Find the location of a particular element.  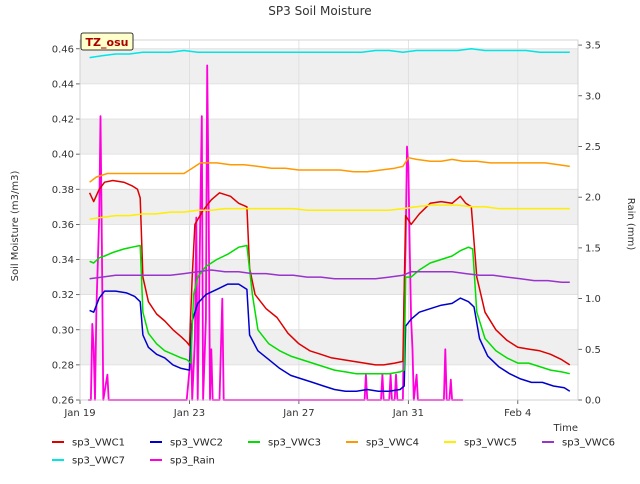

x-tick-label: Jan 23 is located at coordinates (189, 413).